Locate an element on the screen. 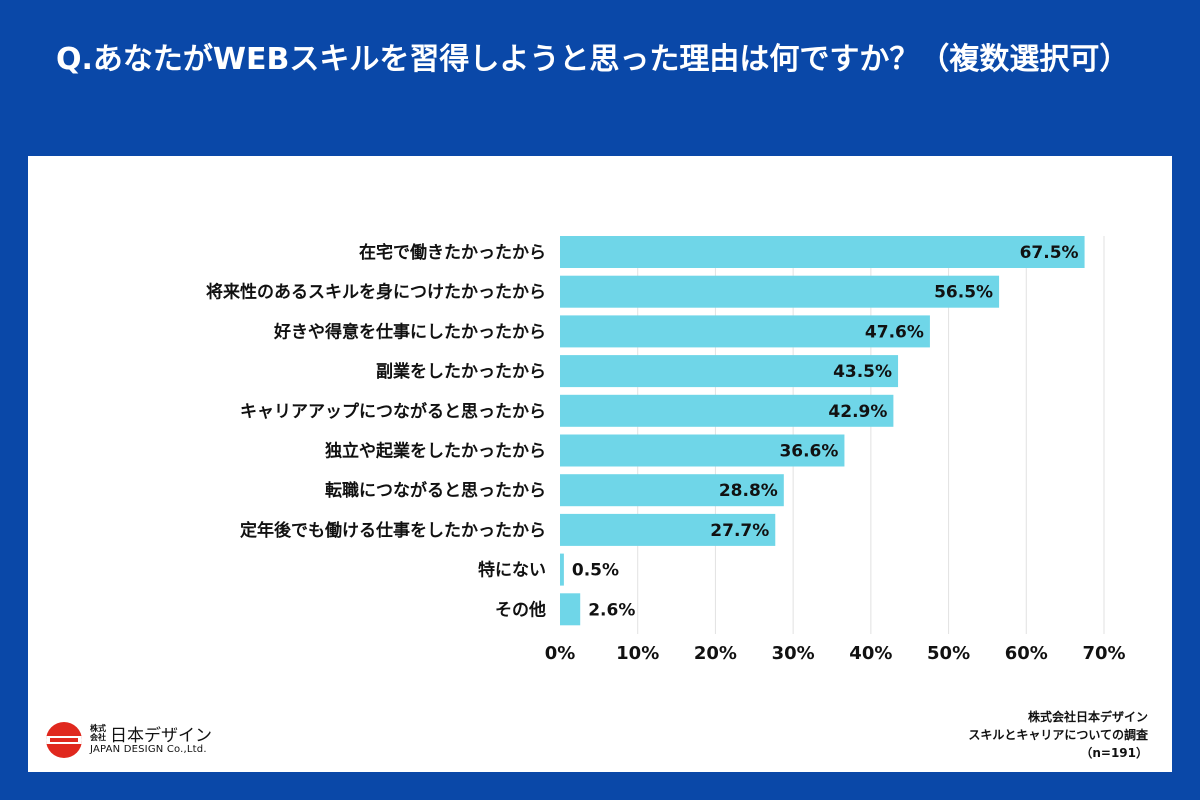  value-label: 56.5% is located at coordinates (963, 293).